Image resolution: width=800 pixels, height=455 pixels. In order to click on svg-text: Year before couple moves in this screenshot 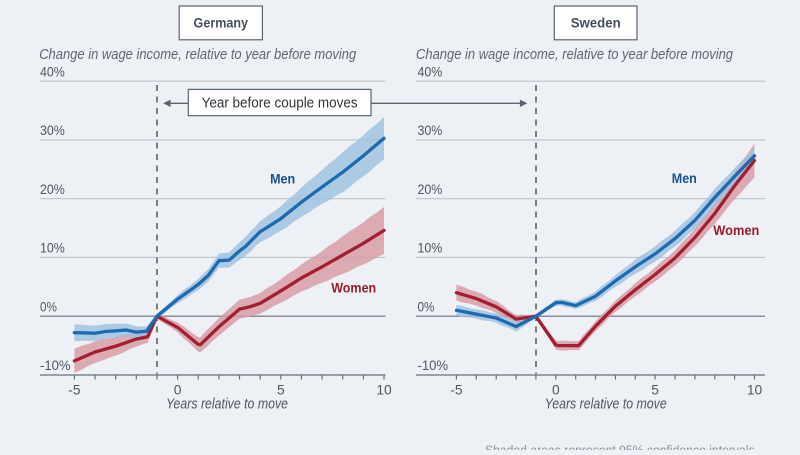, I will do `click(280, 104)`.